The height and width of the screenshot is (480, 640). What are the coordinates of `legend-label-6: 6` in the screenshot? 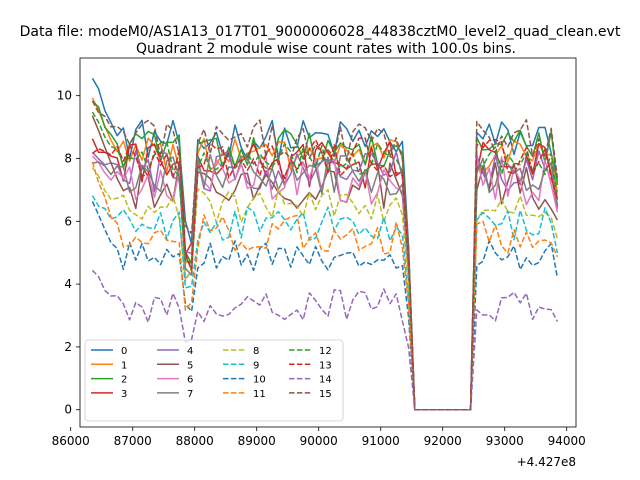 It's located at (190, 380).